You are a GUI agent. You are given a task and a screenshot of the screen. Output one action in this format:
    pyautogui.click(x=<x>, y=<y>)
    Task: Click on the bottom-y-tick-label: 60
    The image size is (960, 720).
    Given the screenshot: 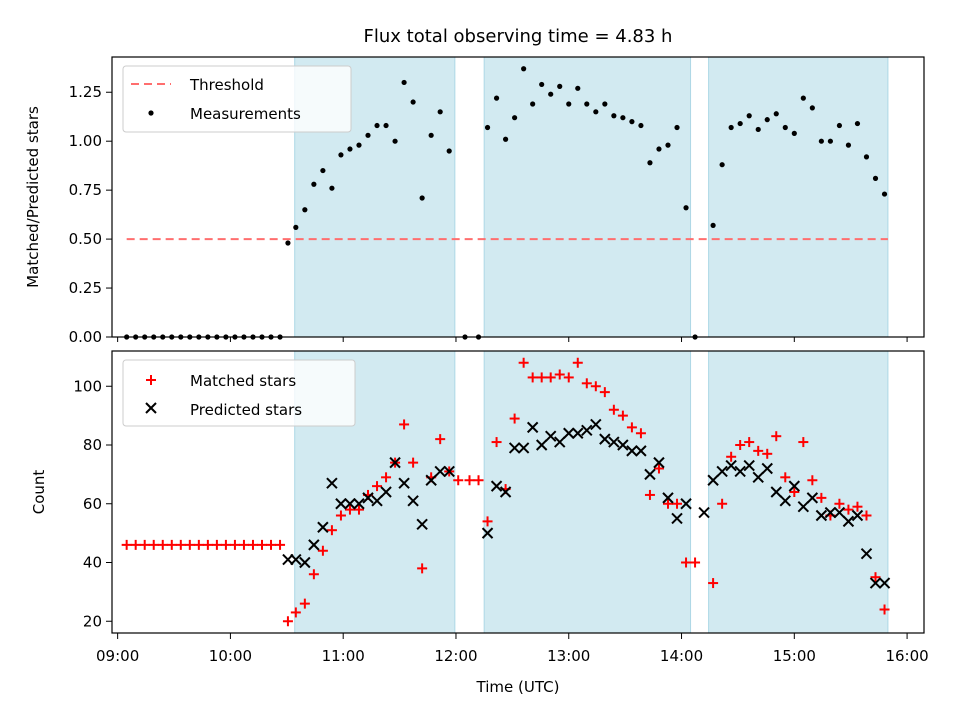 What is the action you would take?
    pyautogui.click(x=92, y=504)
    